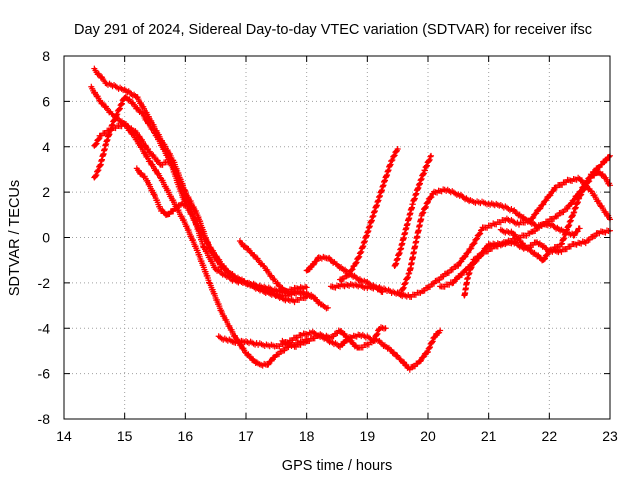 The width and height of the screenshot is (640, 480). What do you see at coordinates (44, 328) in the screenshot?
I see `y-tick-label: -4` at bounding box center [44, 328].